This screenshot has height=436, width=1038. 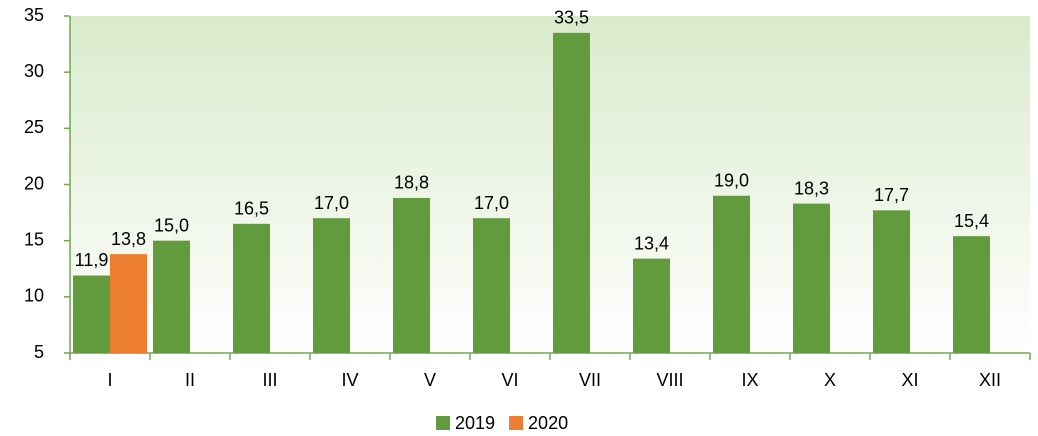 What do you see at coordinates (411, 183) in the screenshot?
I see `value-label: 18,8` at bounding box center [411, 183].